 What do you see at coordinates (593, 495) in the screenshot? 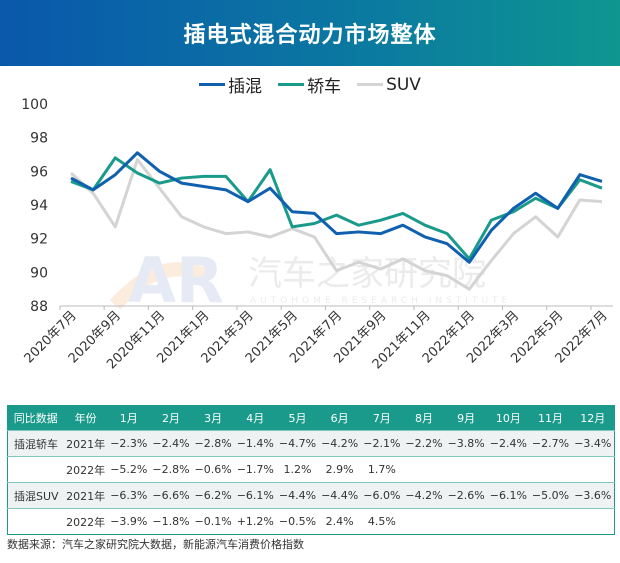
I see `table-cell: −3.6%` at bounding box center [593, 495].